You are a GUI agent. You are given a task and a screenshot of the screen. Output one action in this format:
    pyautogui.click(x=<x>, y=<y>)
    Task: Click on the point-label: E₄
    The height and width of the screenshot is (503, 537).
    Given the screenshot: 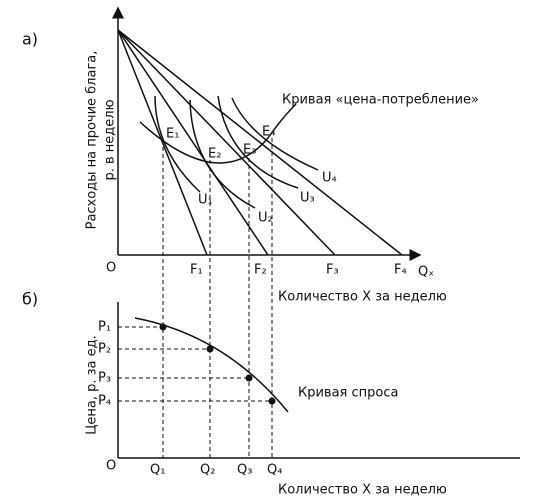 What is the action you would take?
    pyautogui.click(x=268, y=132)
    